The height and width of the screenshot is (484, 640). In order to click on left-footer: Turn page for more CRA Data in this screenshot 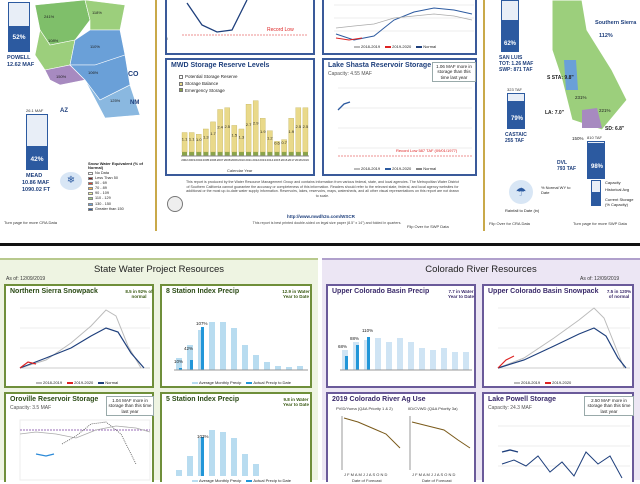, I will do `click(30, 222)`.